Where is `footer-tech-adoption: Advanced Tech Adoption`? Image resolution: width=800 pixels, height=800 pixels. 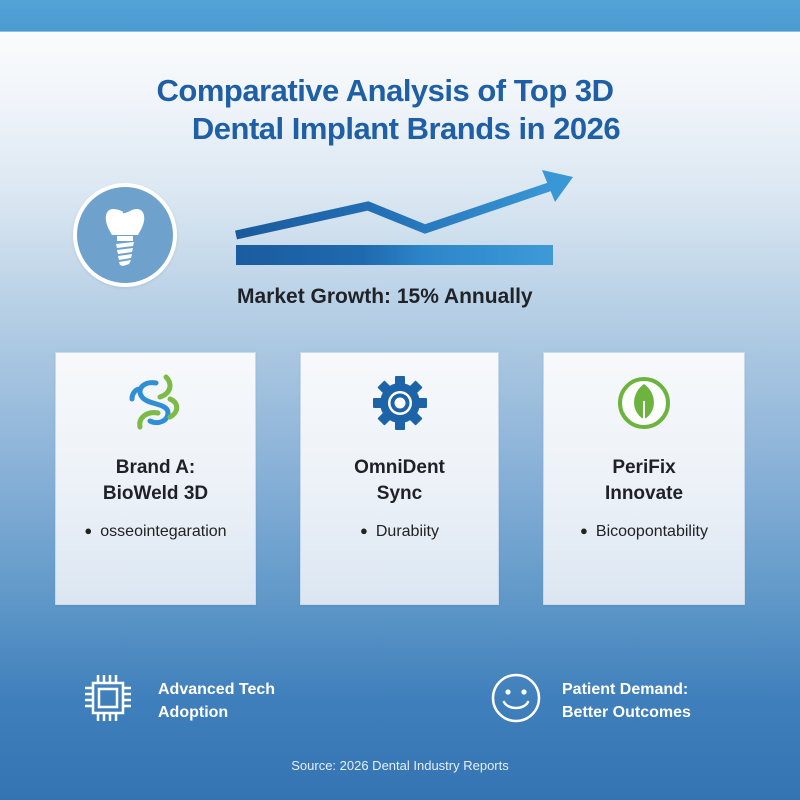 footer-tech-adoption: Advanced Tech Adoption is located at coordinates (178, 700).